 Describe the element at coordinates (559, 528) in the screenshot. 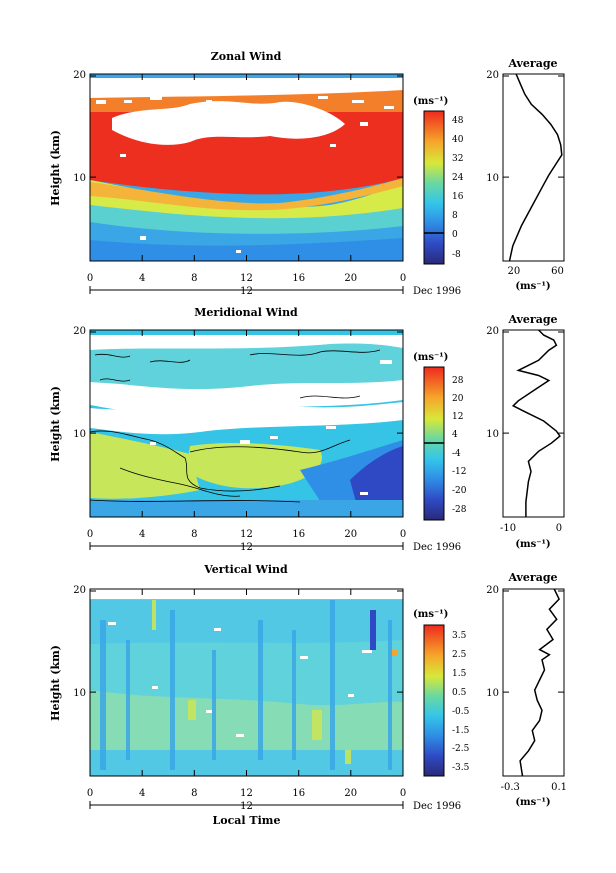

I see `meridional-avg-xtick: 0` at that location.